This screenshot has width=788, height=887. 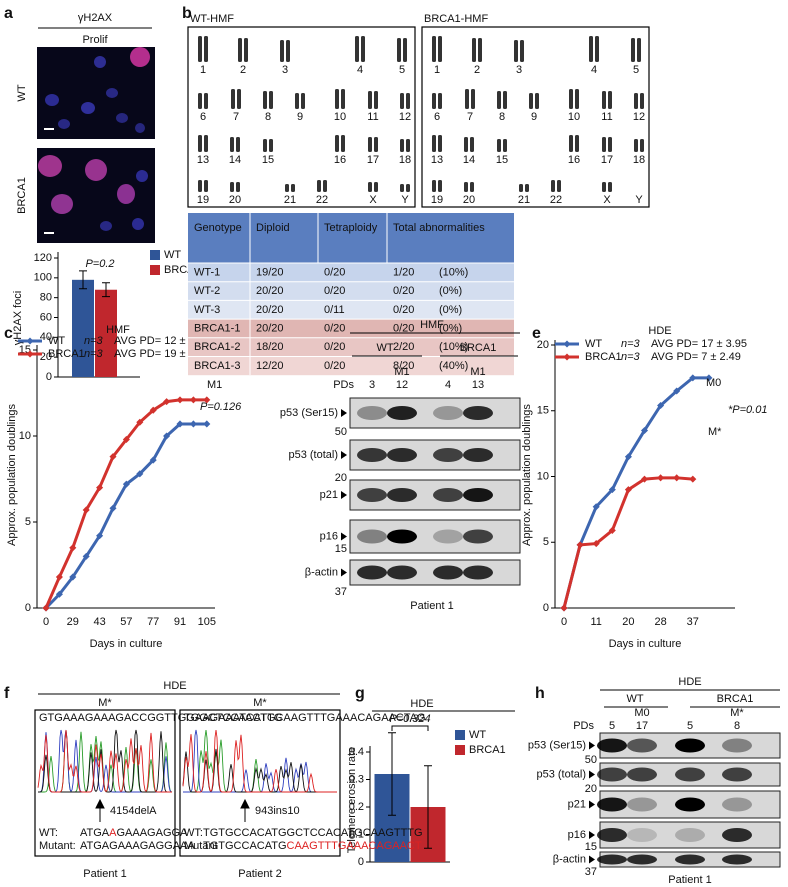 What do you see at coordinates (46, 337) in the screenshot?
I see `y-tick-label: 40` at bounding box center [46, 337].